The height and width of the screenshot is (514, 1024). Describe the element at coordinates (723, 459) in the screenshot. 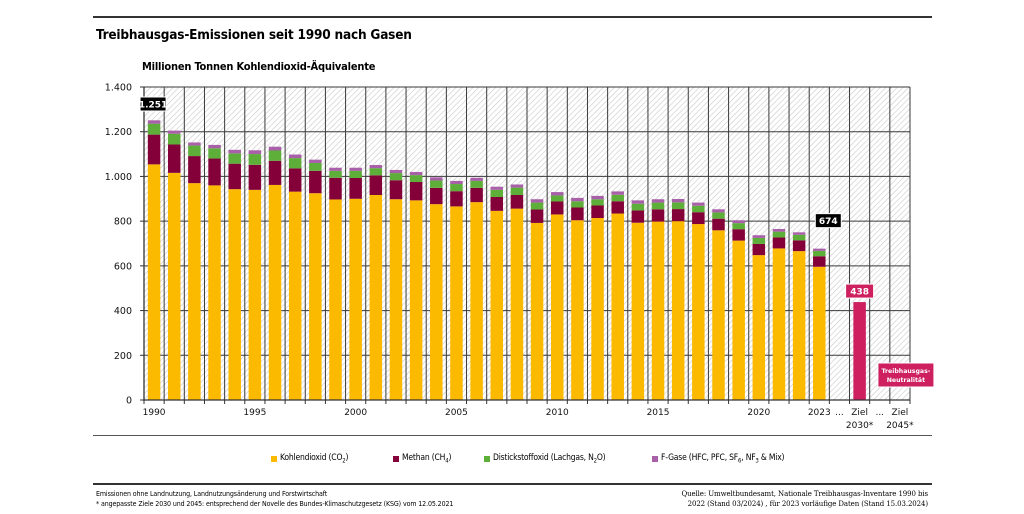

I see `legend-label-fgas: F-Gase (HFC, PFC, SF6, NF3 & Mix)` at that location.